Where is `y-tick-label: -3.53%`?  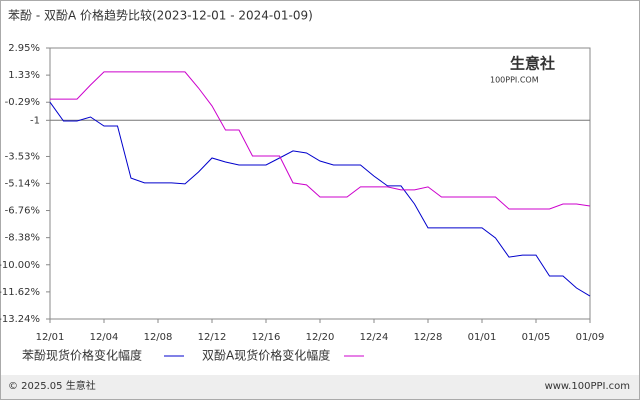 y-tick-label: -3.53% is located at coordinates (22, 156).